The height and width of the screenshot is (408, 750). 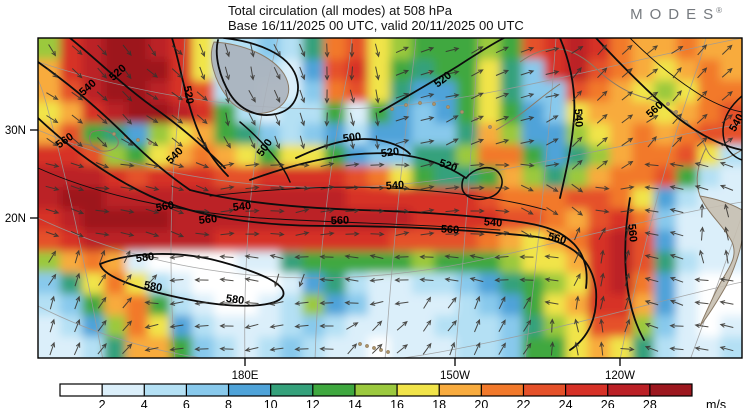 What do you see at coordinates (355, 403) in the screenshot?
I see `colorbar-tick-label: 14` at bounding box center [355, 403].